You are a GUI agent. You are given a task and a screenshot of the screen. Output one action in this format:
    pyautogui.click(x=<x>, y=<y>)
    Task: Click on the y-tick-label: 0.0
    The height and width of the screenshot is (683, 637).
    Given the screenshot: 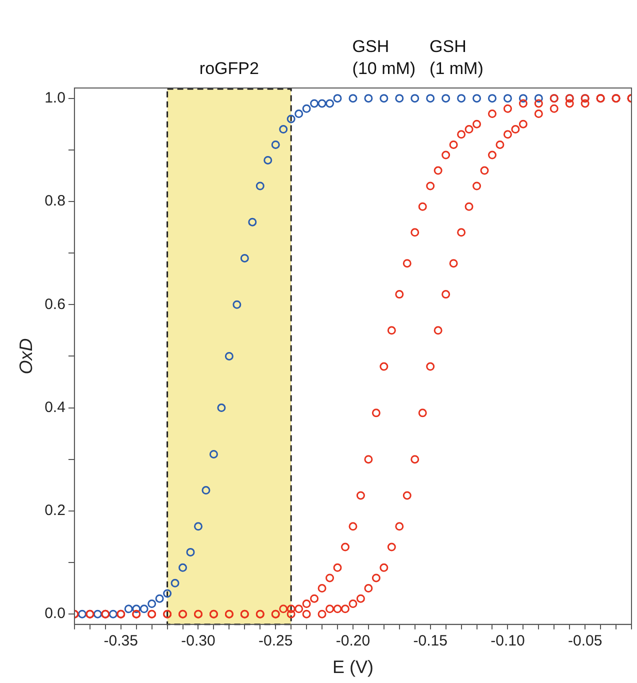 What is the action you would take?
    pyautogui.click(x=55, y=613)
    